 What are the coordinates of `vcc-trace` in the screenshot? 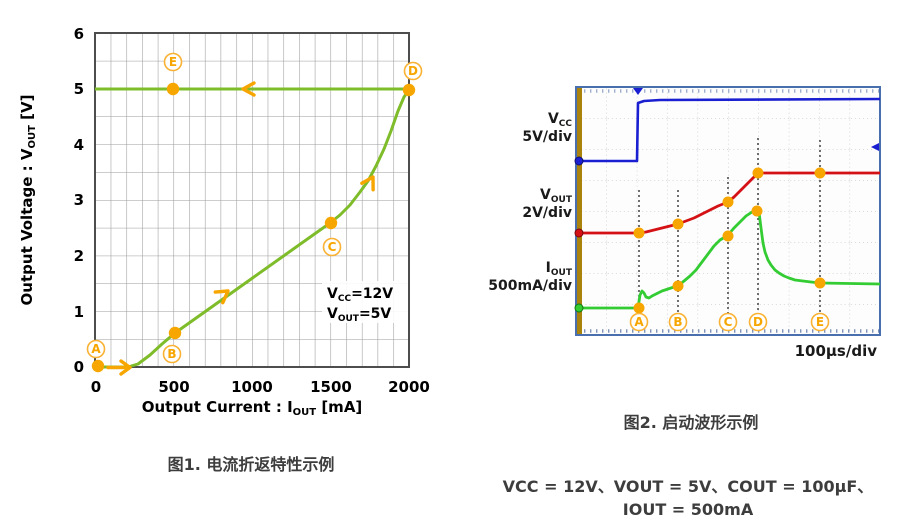 It's located at (728, 130).